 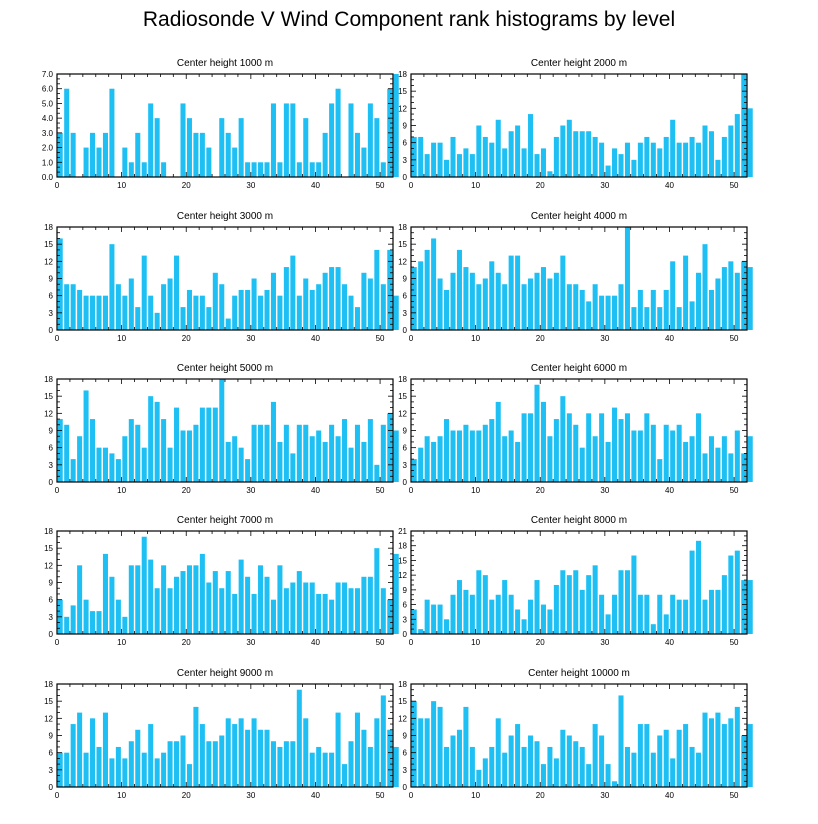 I want to click on panel-title: Center height 7000 m, so click(x=225, y=520).